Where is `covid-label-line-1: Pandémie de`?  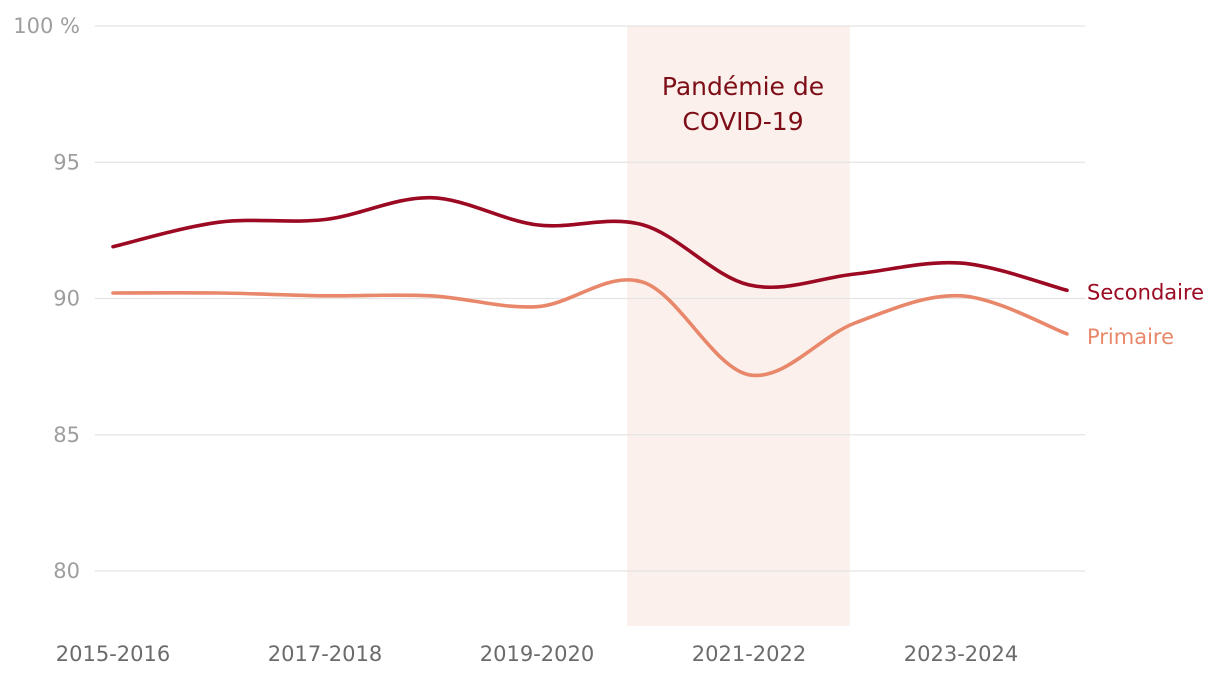
covid-label-line-1: Pandémie de is located at coordinates (743, 86).